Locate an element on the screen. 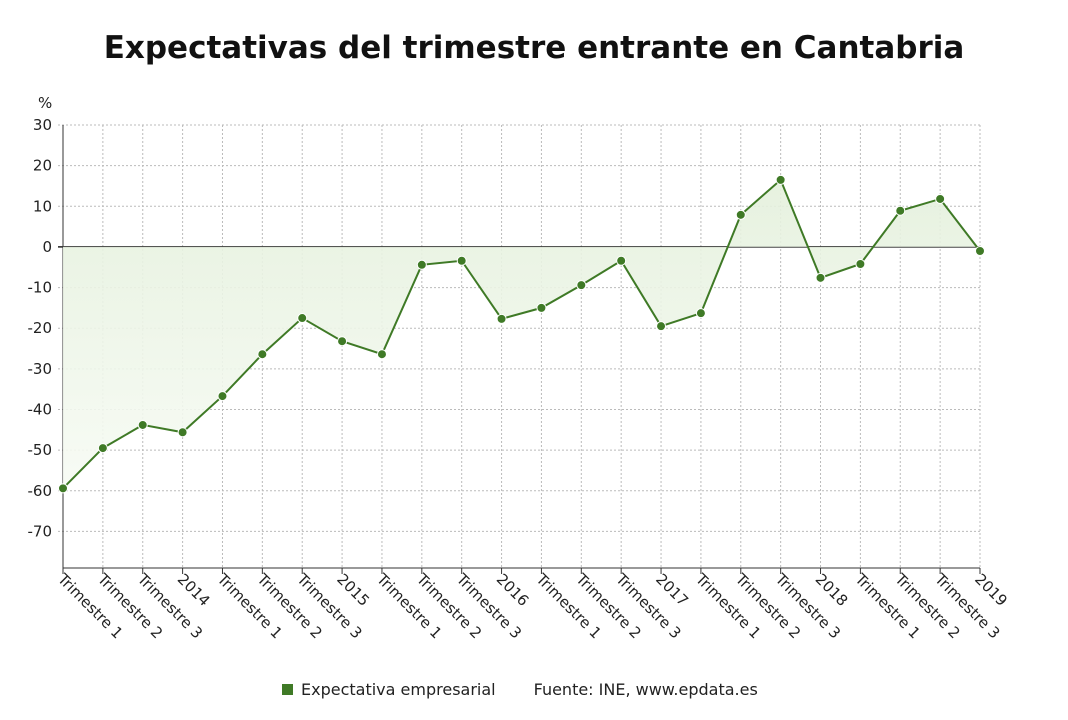 This screenshot has height=720, width=1068. y-tick-label: 30 is located at coordinates (42, 125).